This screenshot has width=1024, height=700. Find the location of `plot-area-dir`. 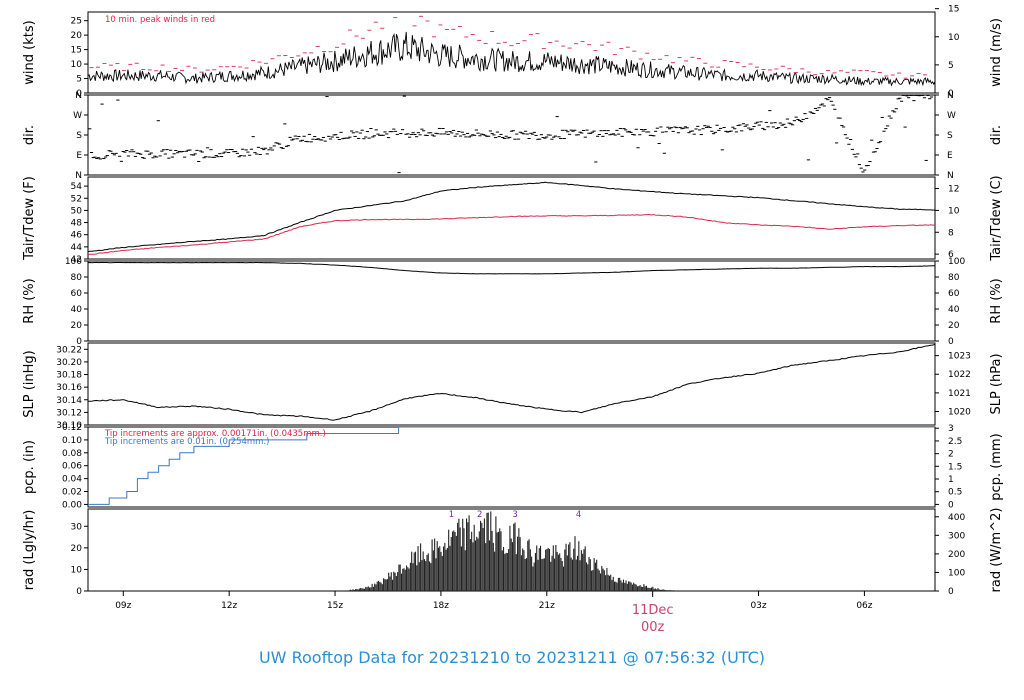

plot-area-dir is located at coordinates (511, 134).